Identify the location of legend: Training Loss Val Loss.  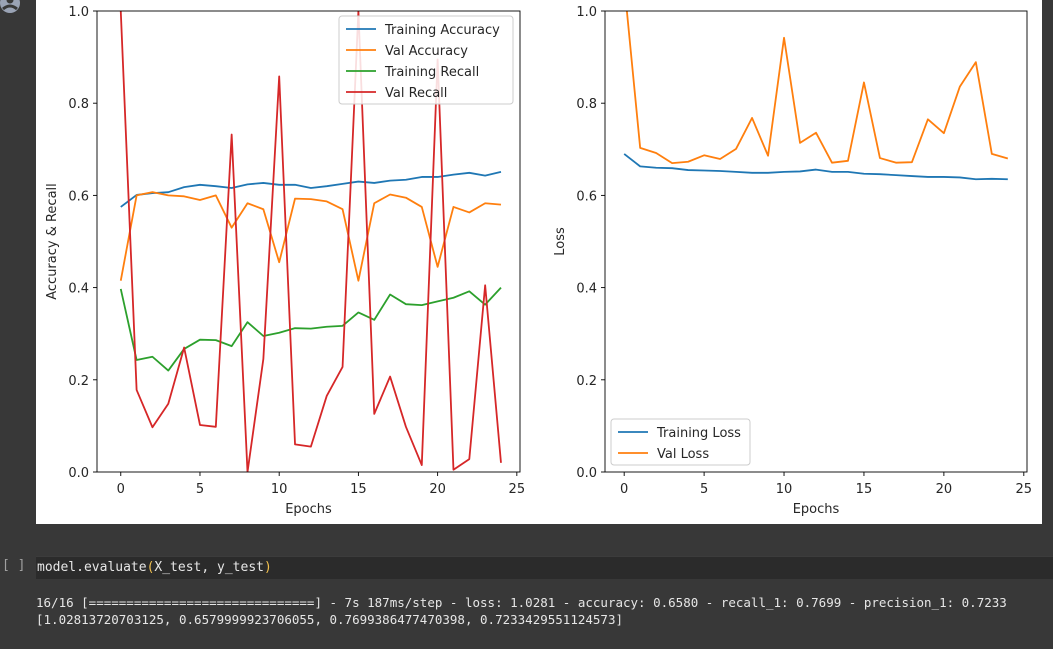
(680, 442).